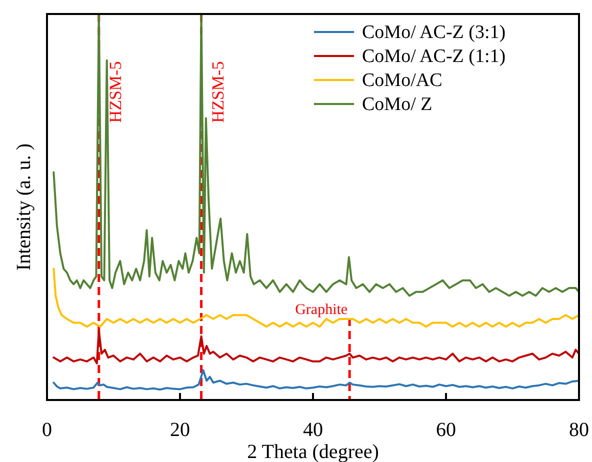 This screenshot has width=592, height=462. I want to click on legend-label: CoMo/ Z, so click(397, 104).